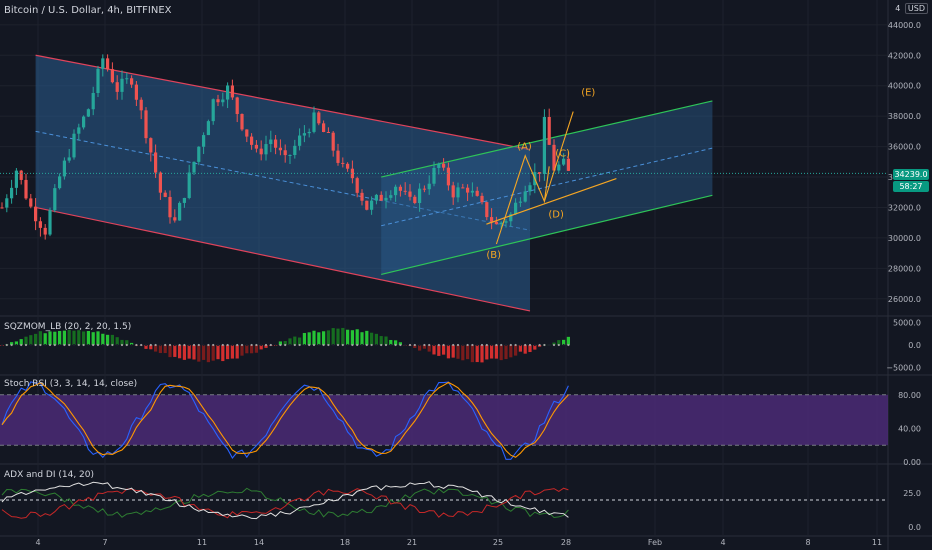 The height and width of the screenshot is (550, 932). What do you see at coordinates (49, 475) in the screenshot?
I see `adx-label: ADX and DI (14, 20)` at bounding box center [49, 475].